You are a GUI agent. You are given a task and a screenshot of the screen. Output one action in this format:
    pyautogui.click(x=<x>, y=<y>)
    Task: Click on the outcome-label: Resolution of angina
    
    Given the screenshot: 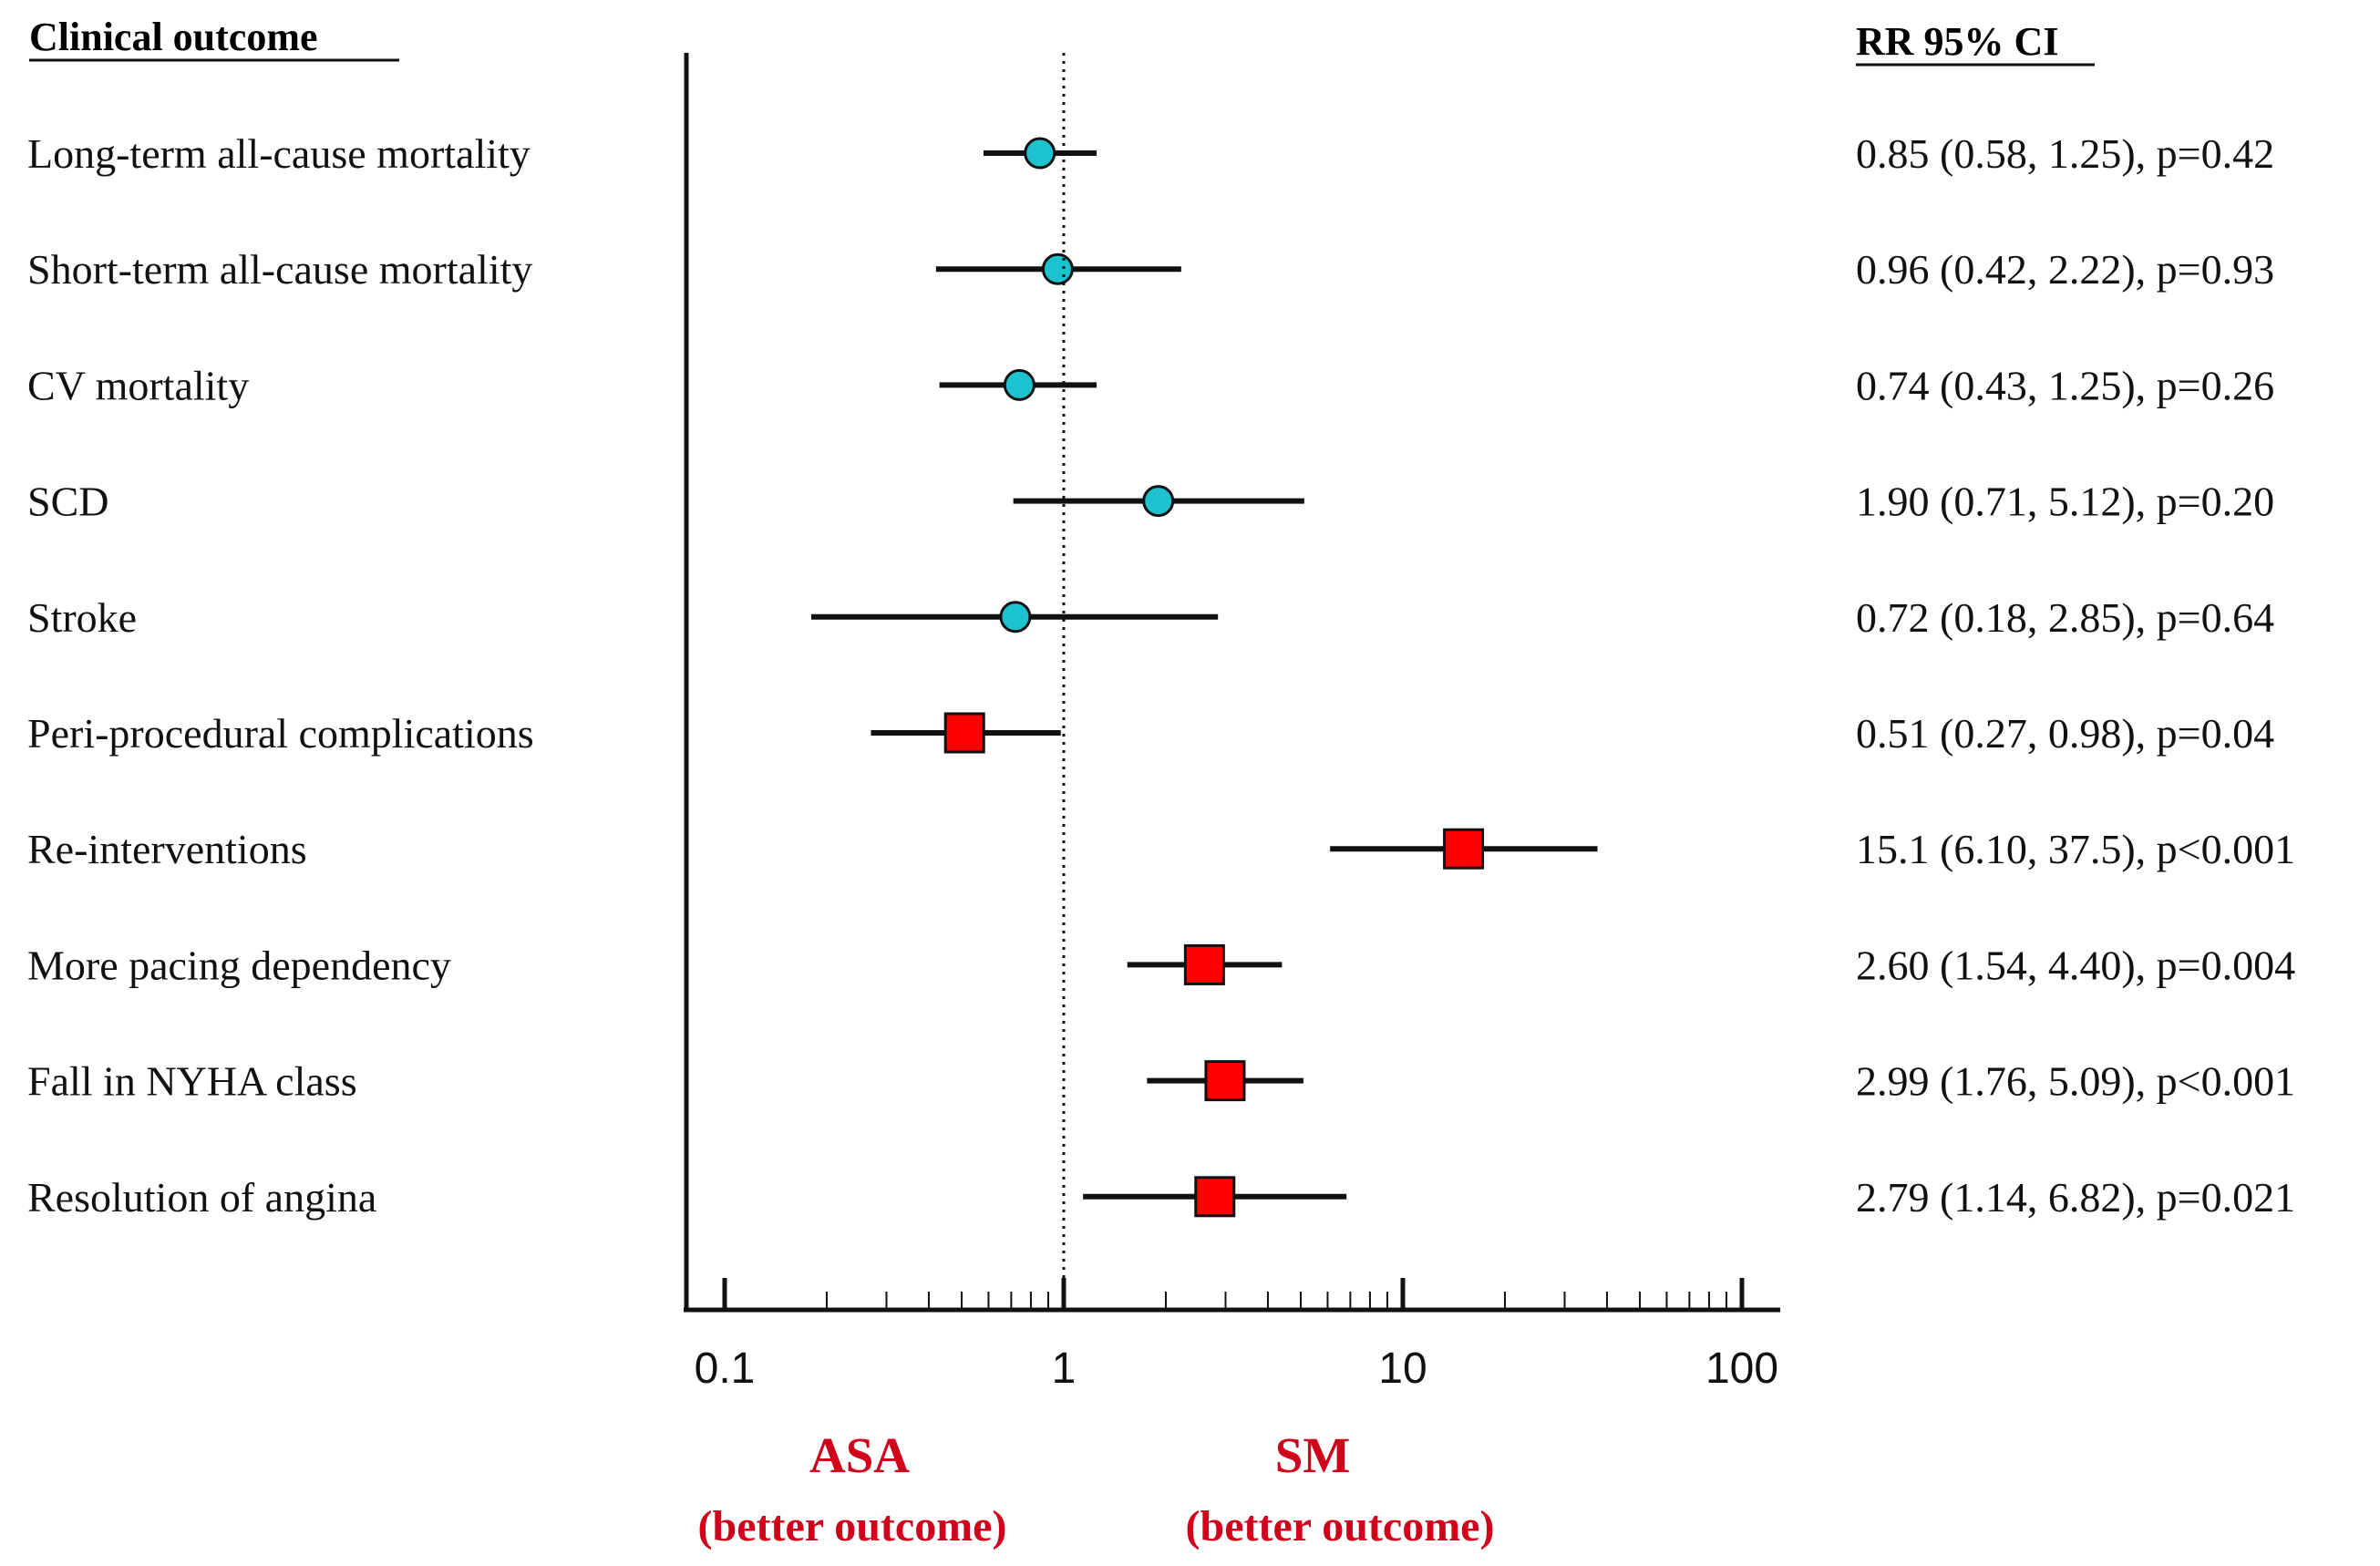 What is the action you would take?
    pyautogui.click(x=202, y=1197)
    